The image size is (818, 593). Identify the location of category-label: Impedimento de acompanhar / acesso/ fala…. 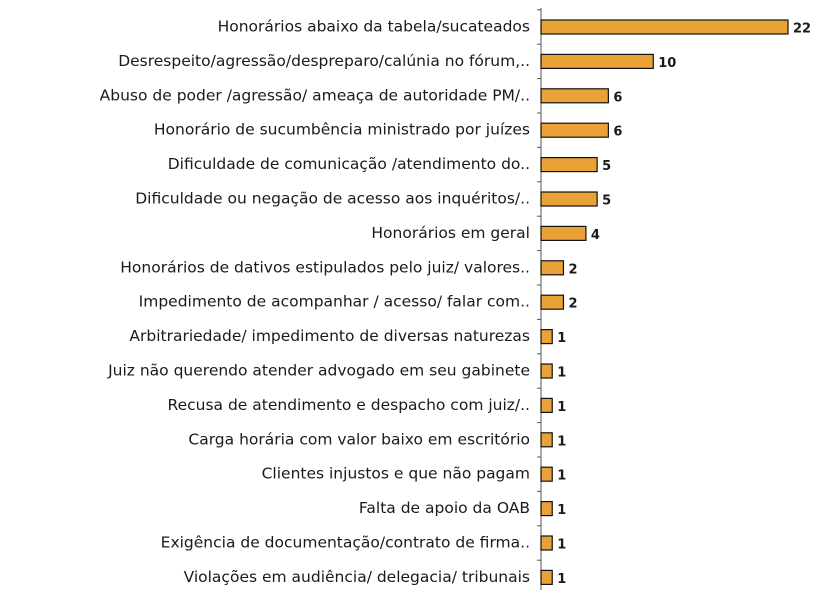
(334, 302).